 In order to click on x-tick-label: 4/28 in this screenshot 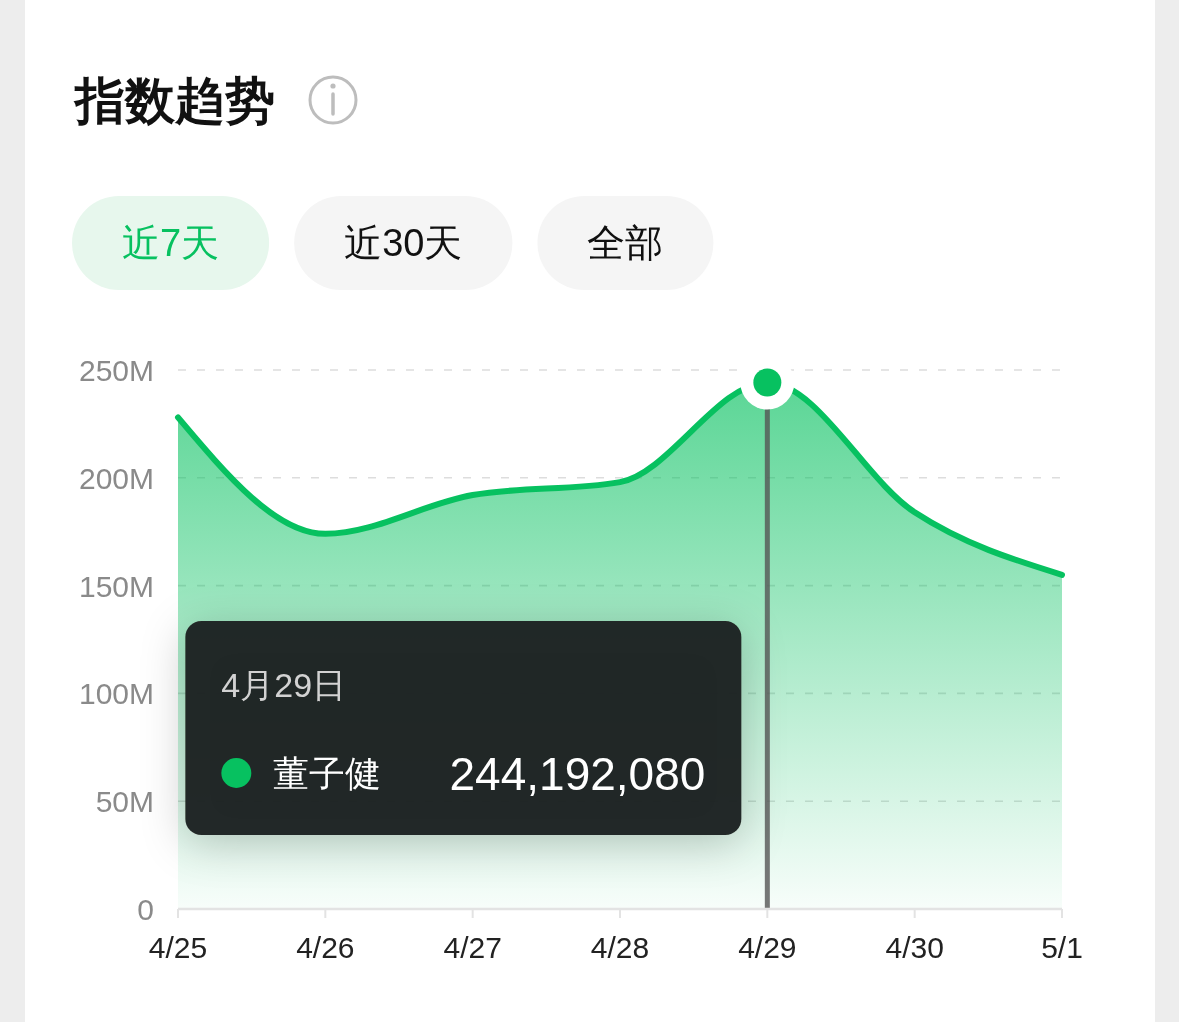, I will do `click(620, 947)`.